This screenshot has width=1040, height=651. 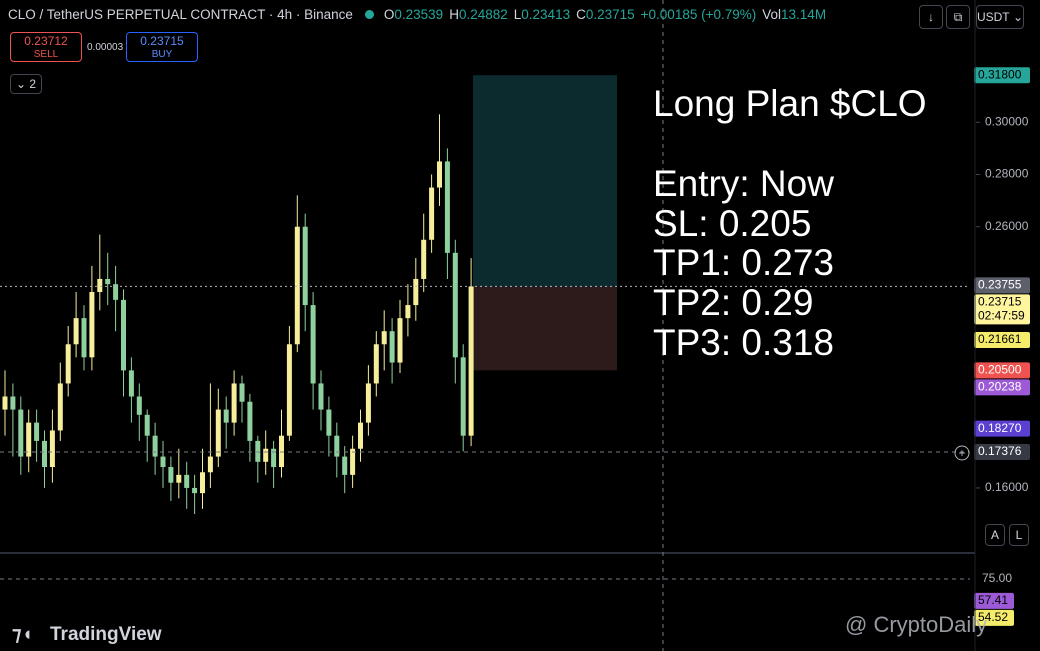 I want to click on crosshair-add-icon: +, so click(x=961, y=453).